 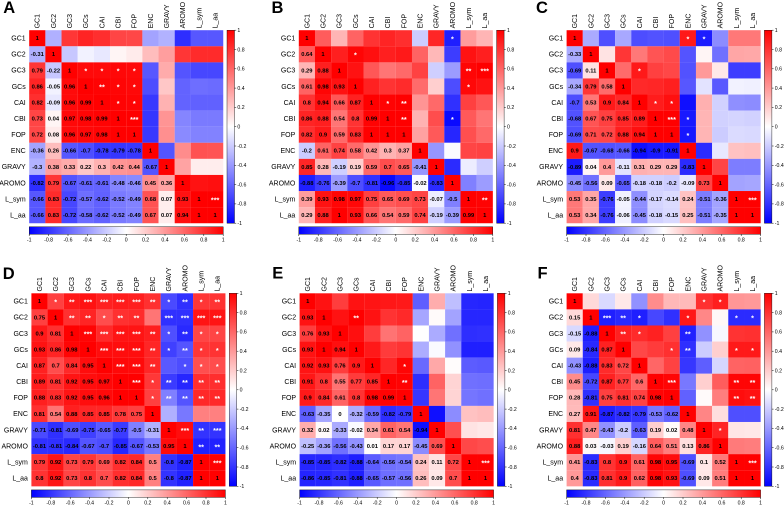 What do you see at coordinates (118, 200) in the screenshot?
I see `svg-text: -0.52` at bounding box center [118, 200].